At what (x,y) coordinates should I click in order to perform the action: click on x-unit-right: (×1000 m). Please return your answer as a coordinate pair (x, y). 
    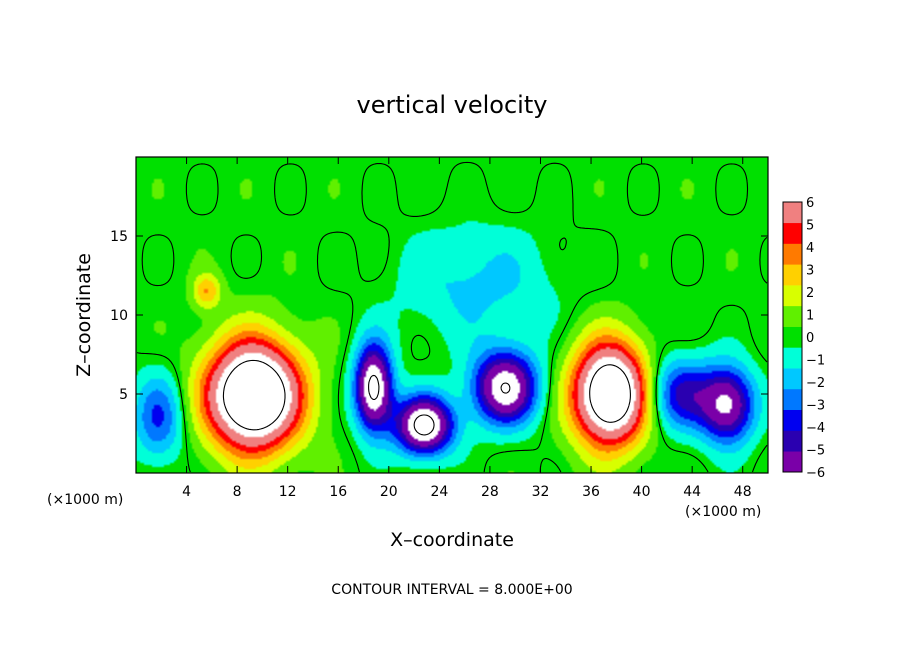
    Looking at the image, I should click on (723, 512).